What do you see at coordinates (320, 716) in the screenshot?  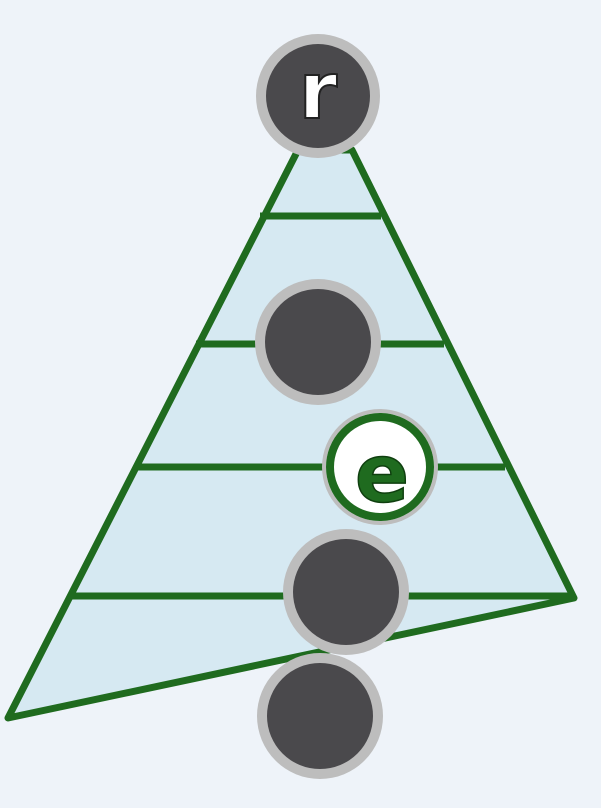 I see `level-5-node` at bounding box center [320, 716].